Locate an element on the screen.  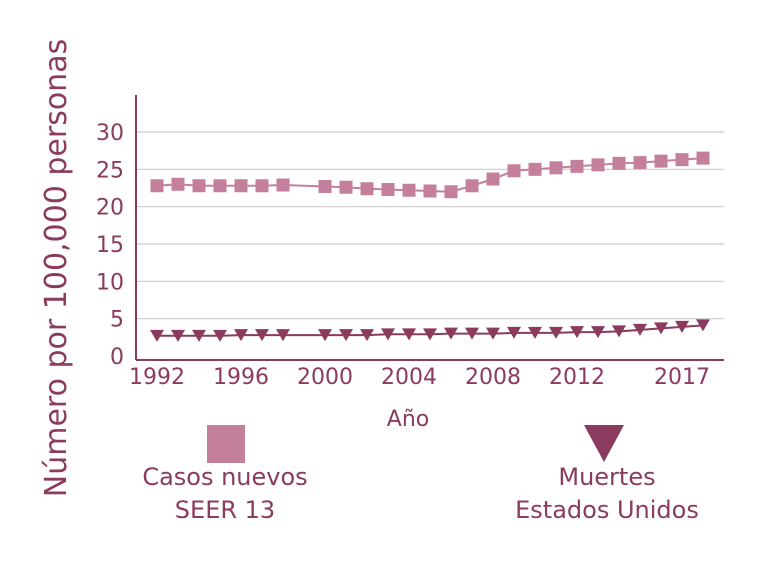
x-tick-label-1996: 1996 is located at coordinates (241, 377).